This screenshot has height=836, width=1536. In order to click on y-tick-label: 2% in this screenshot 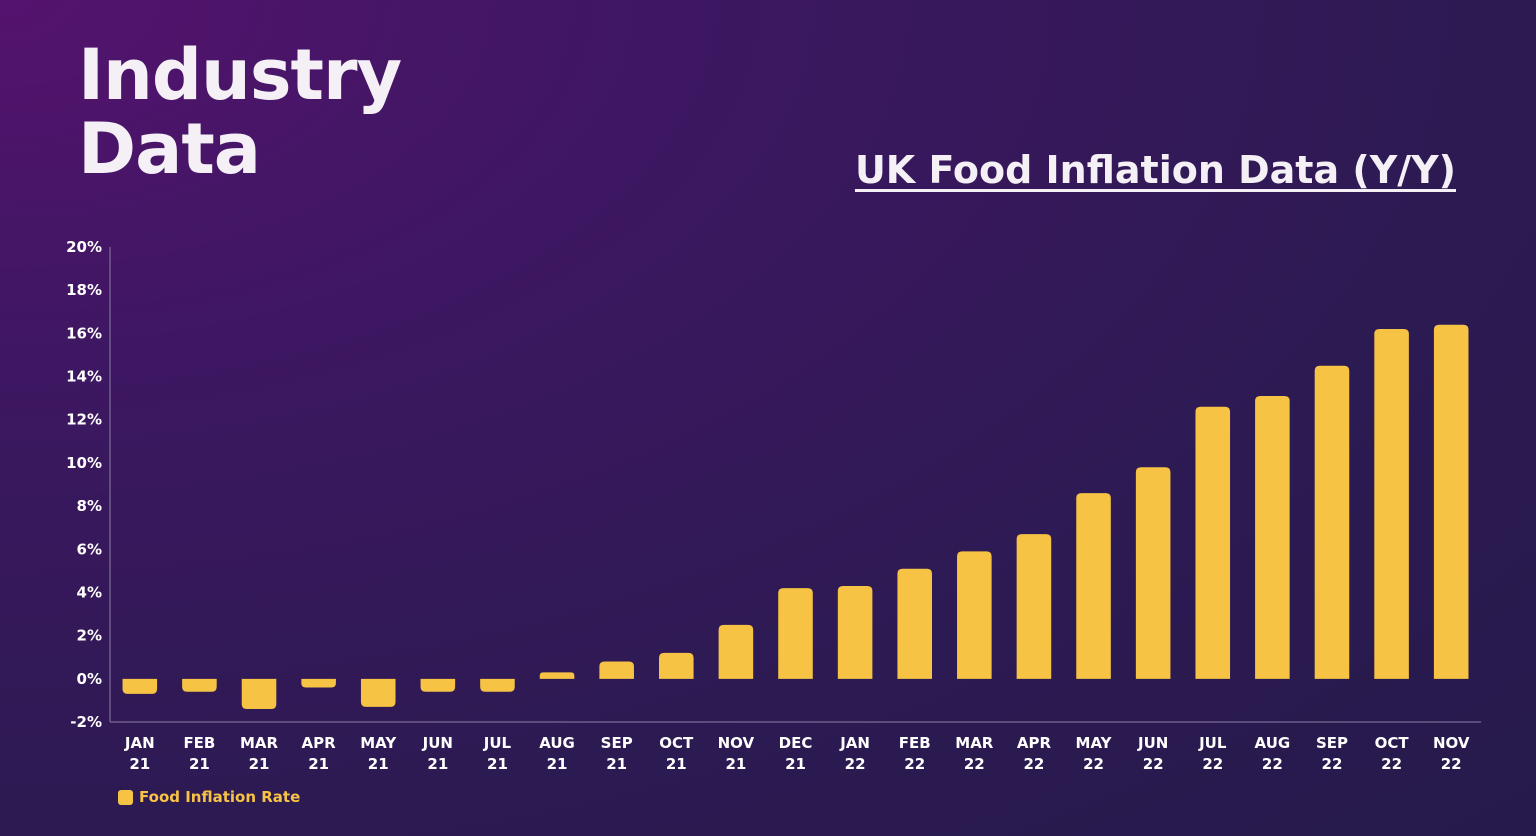, I will do `click(89, 636)`.